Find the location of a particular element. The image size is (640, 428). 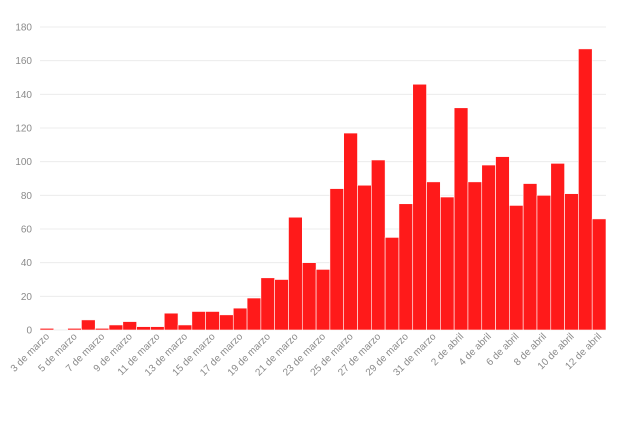

y-tick-label: 140 is located at coordinates (23, 95).